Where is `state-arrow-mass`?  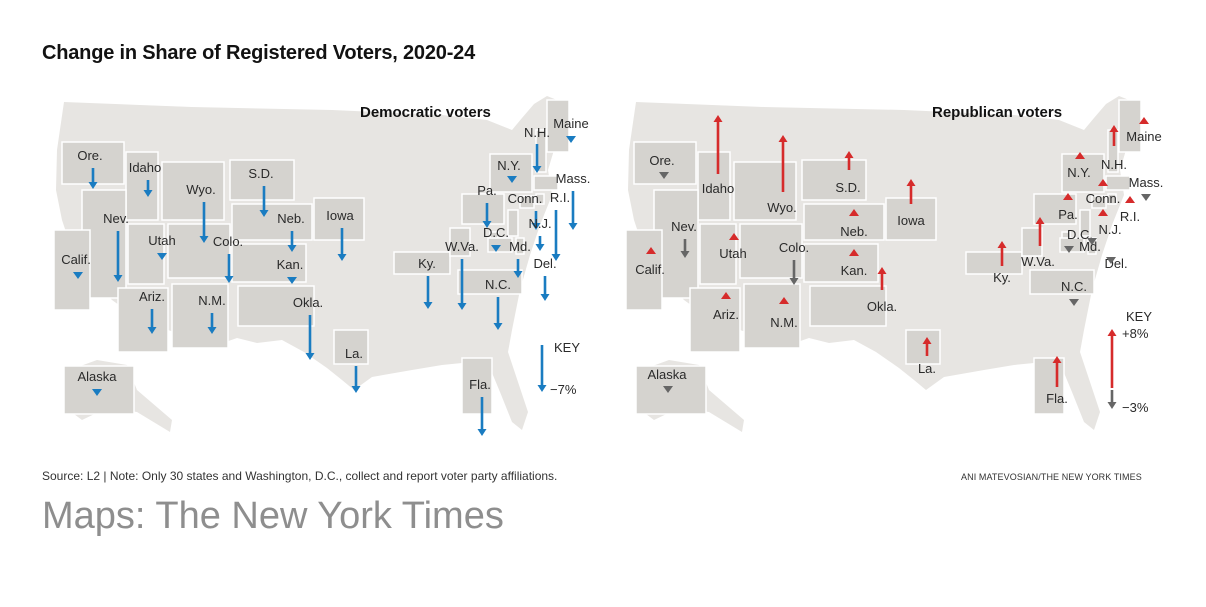
state-arrow-mass is located at coordinates (1146, 197).